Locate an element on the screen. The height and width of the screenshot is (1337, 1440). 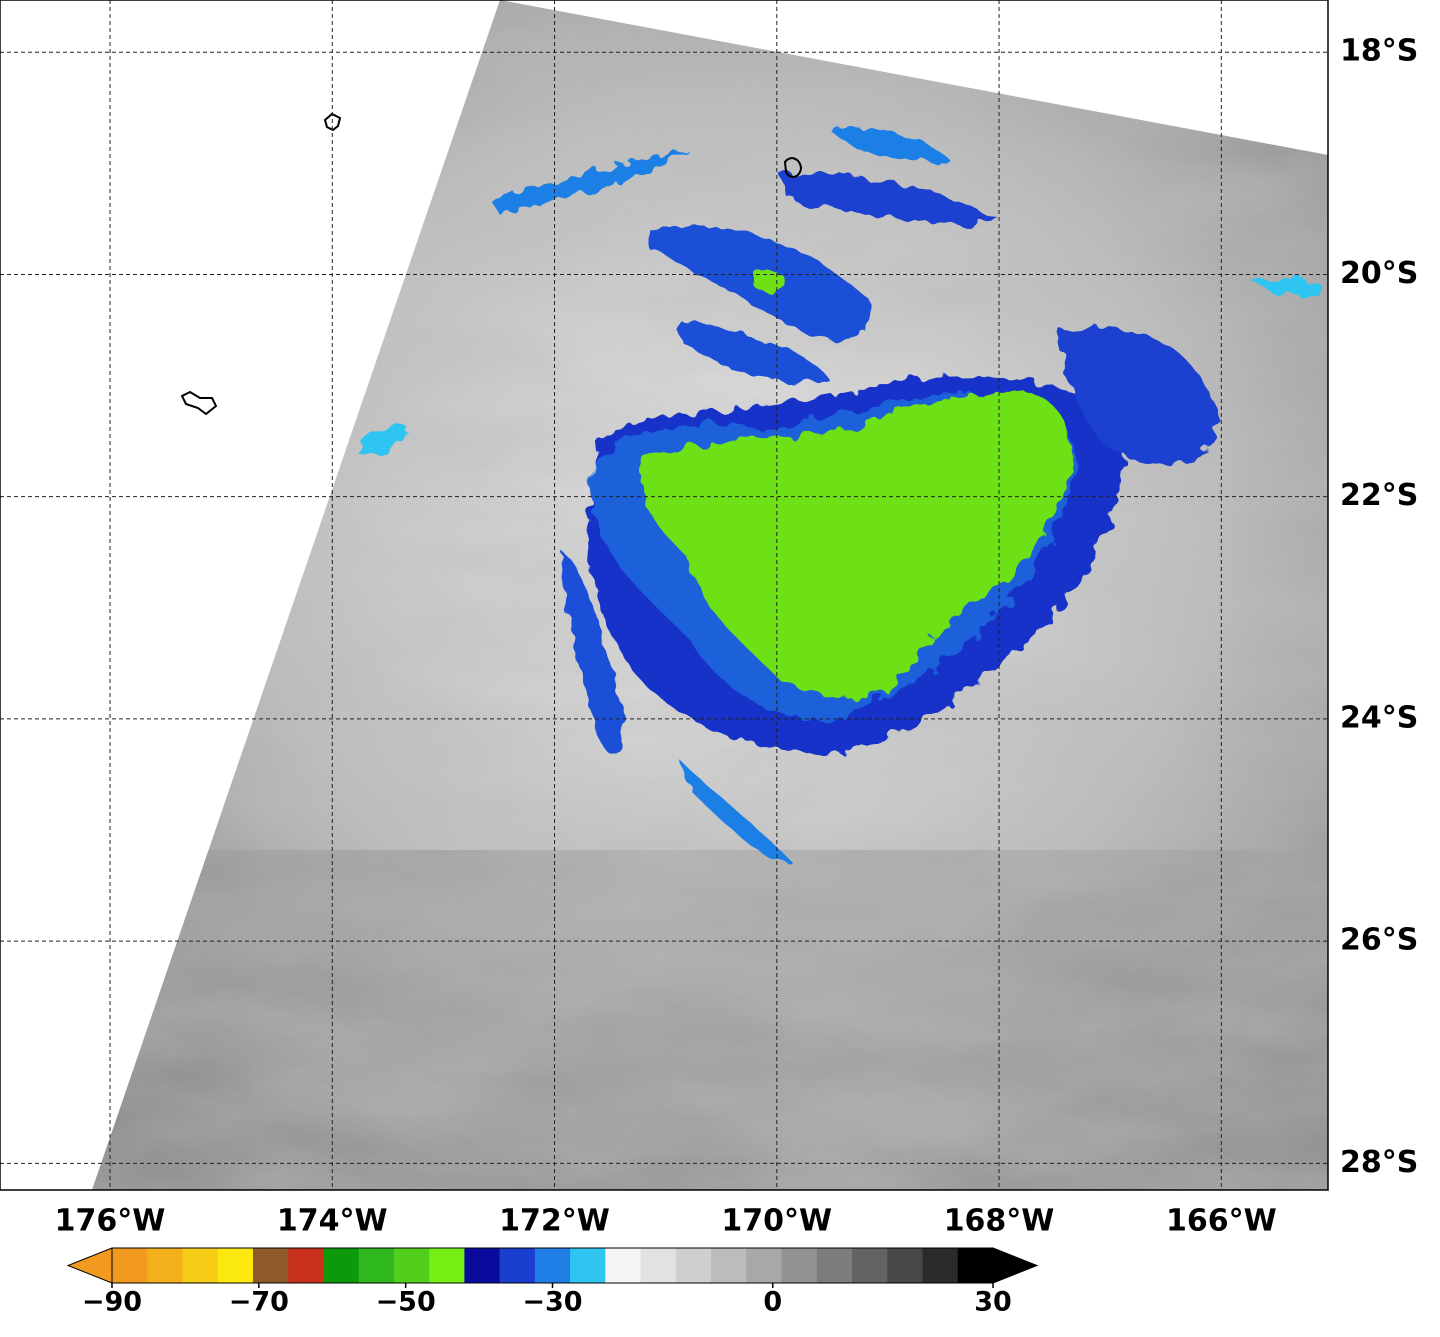
lon-tick-label: 172°W is located at coordinates (554, 1221).